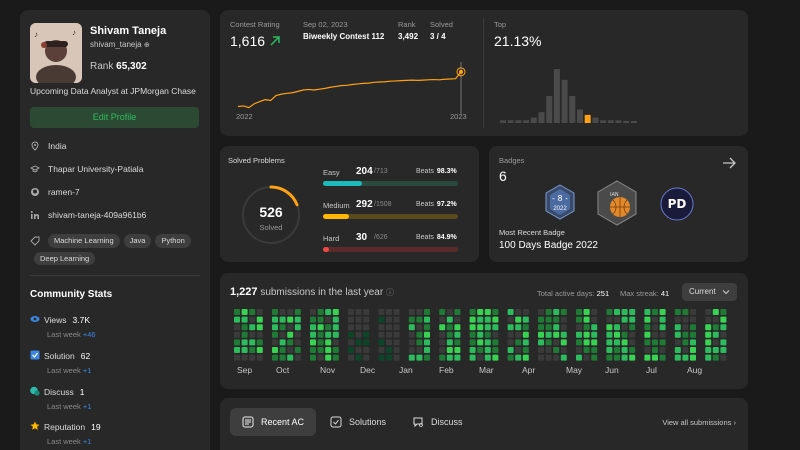 This screenshot has width=800, height=450. I want to click on badge-100-days-2022-icon: - 8 -, so click(560, 202).